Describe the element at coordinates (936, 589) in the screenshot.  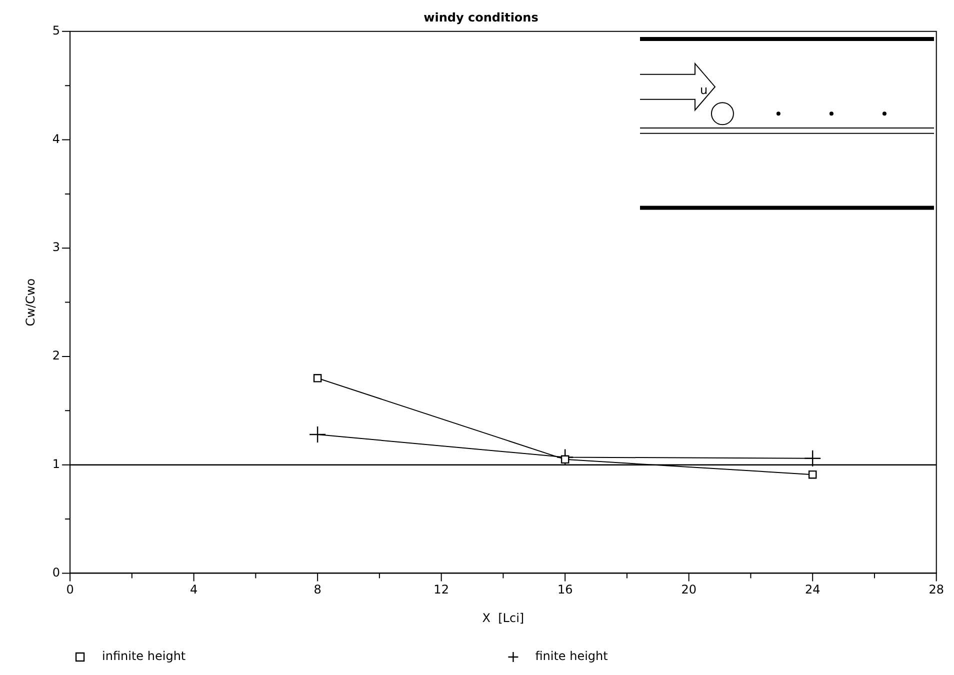
I see `x-tick-label: 28` at that location.